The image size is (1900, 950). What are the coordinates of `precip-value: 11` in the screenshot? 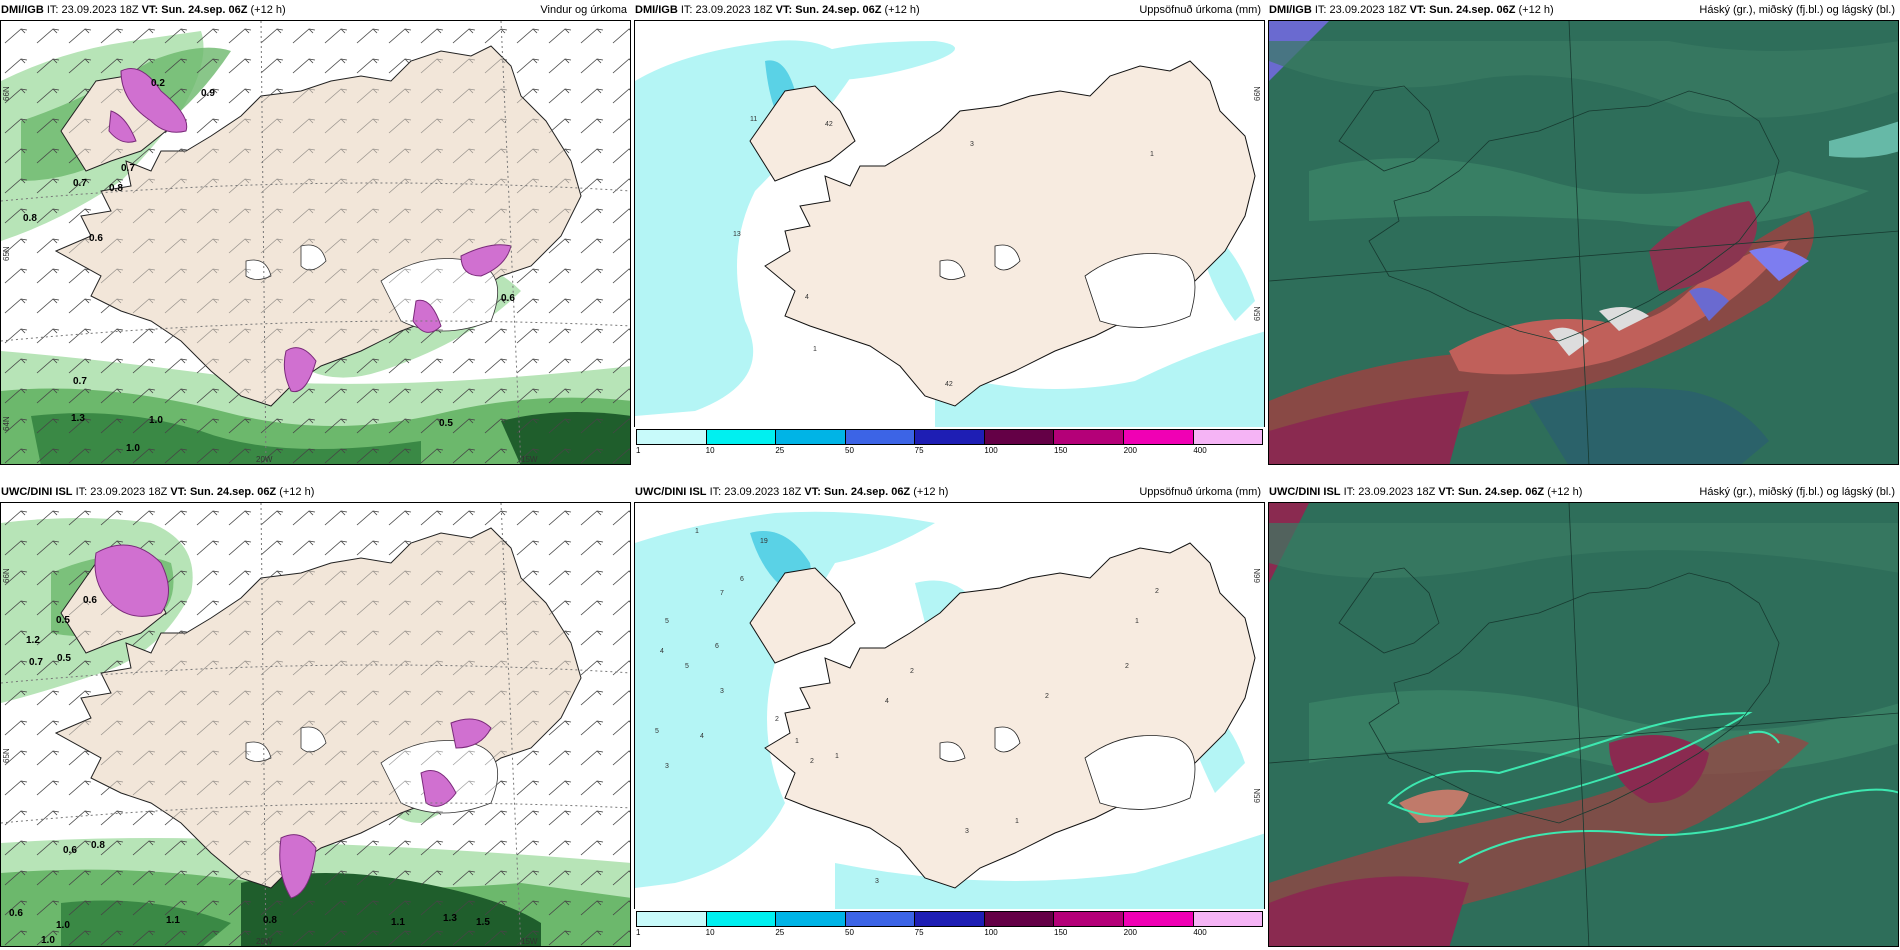 It's located at (753, 119).